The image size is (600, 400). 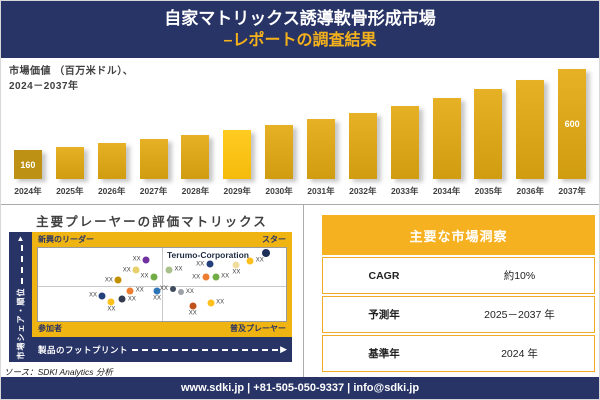 What do you see at coordinates (404, 191) in the screenshot?
I see `year-label: 2033年` at bounding box center [404, 191].